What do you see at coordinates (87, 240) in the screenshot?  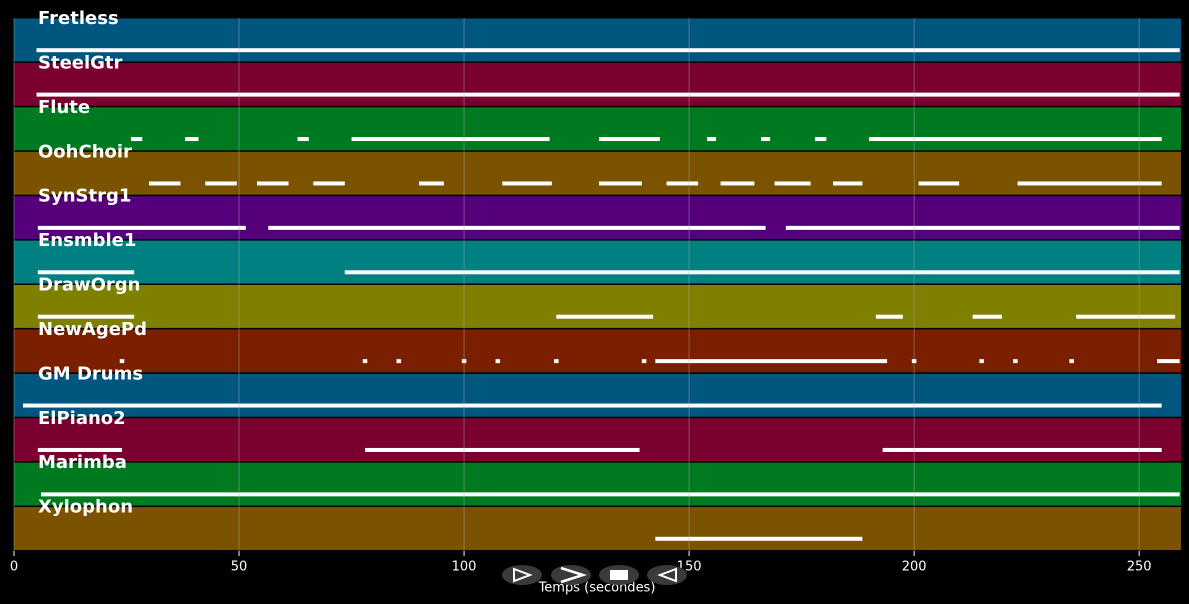 I see `track-name: Ensmble1` at bounding box center [87, 240].